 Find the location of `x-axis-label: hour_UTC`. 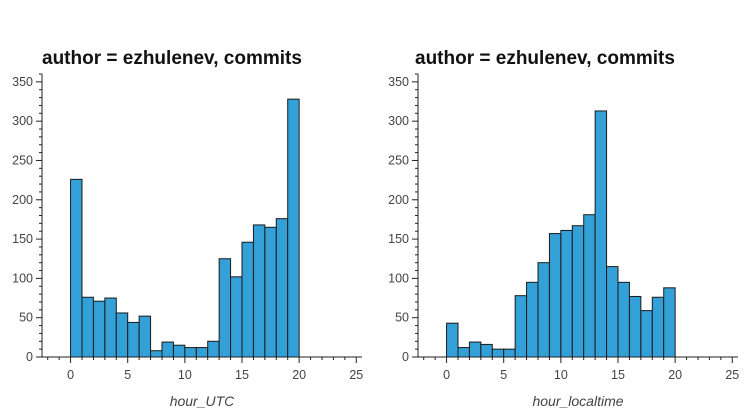

x-axis-label: hour_UTC is located at coordinates (202, 401).